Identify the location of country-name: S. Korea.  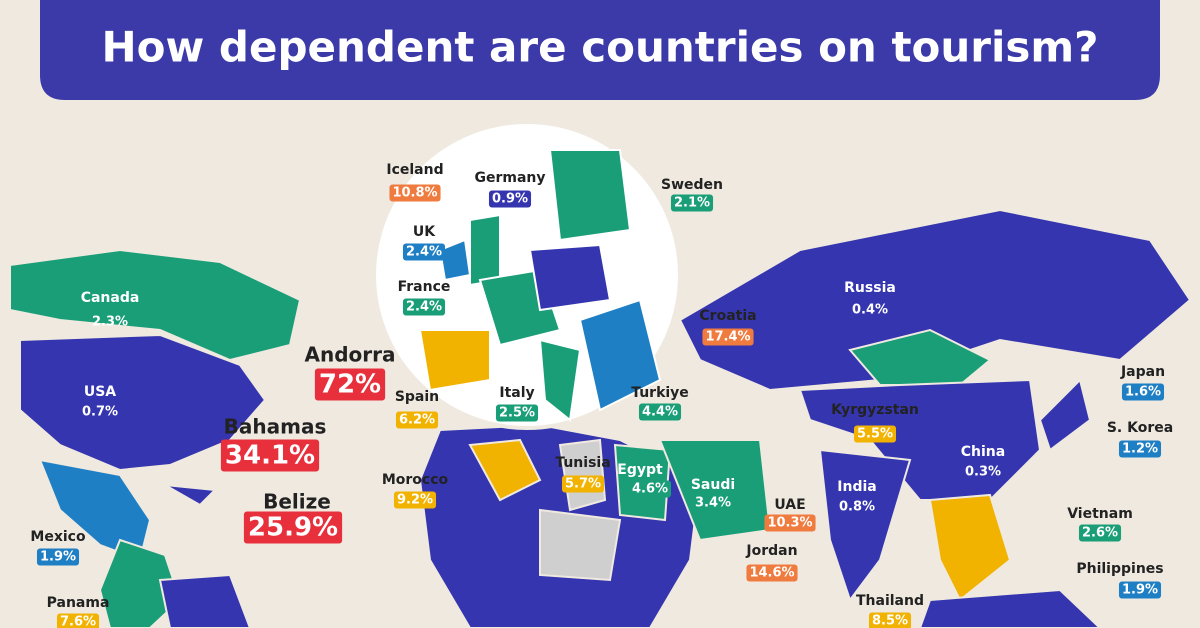
(1140, 428).